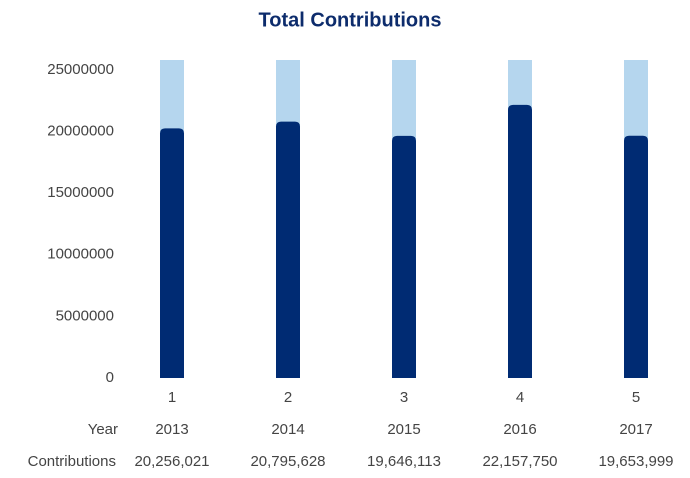  Describe the element at coordinates (636, 397) in the screenshot. I see `x-tick-label: 5` at that location.